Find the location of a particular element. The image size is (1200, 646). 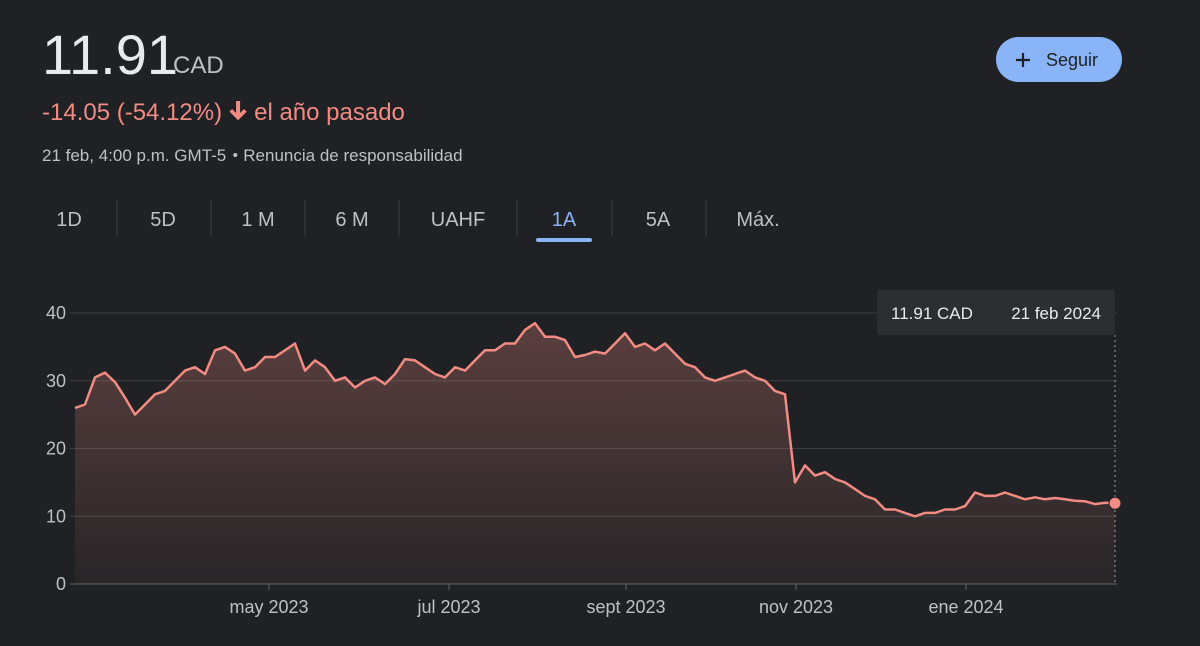

x-tick-label: ene 2024 is located at coordinates (965, 607).